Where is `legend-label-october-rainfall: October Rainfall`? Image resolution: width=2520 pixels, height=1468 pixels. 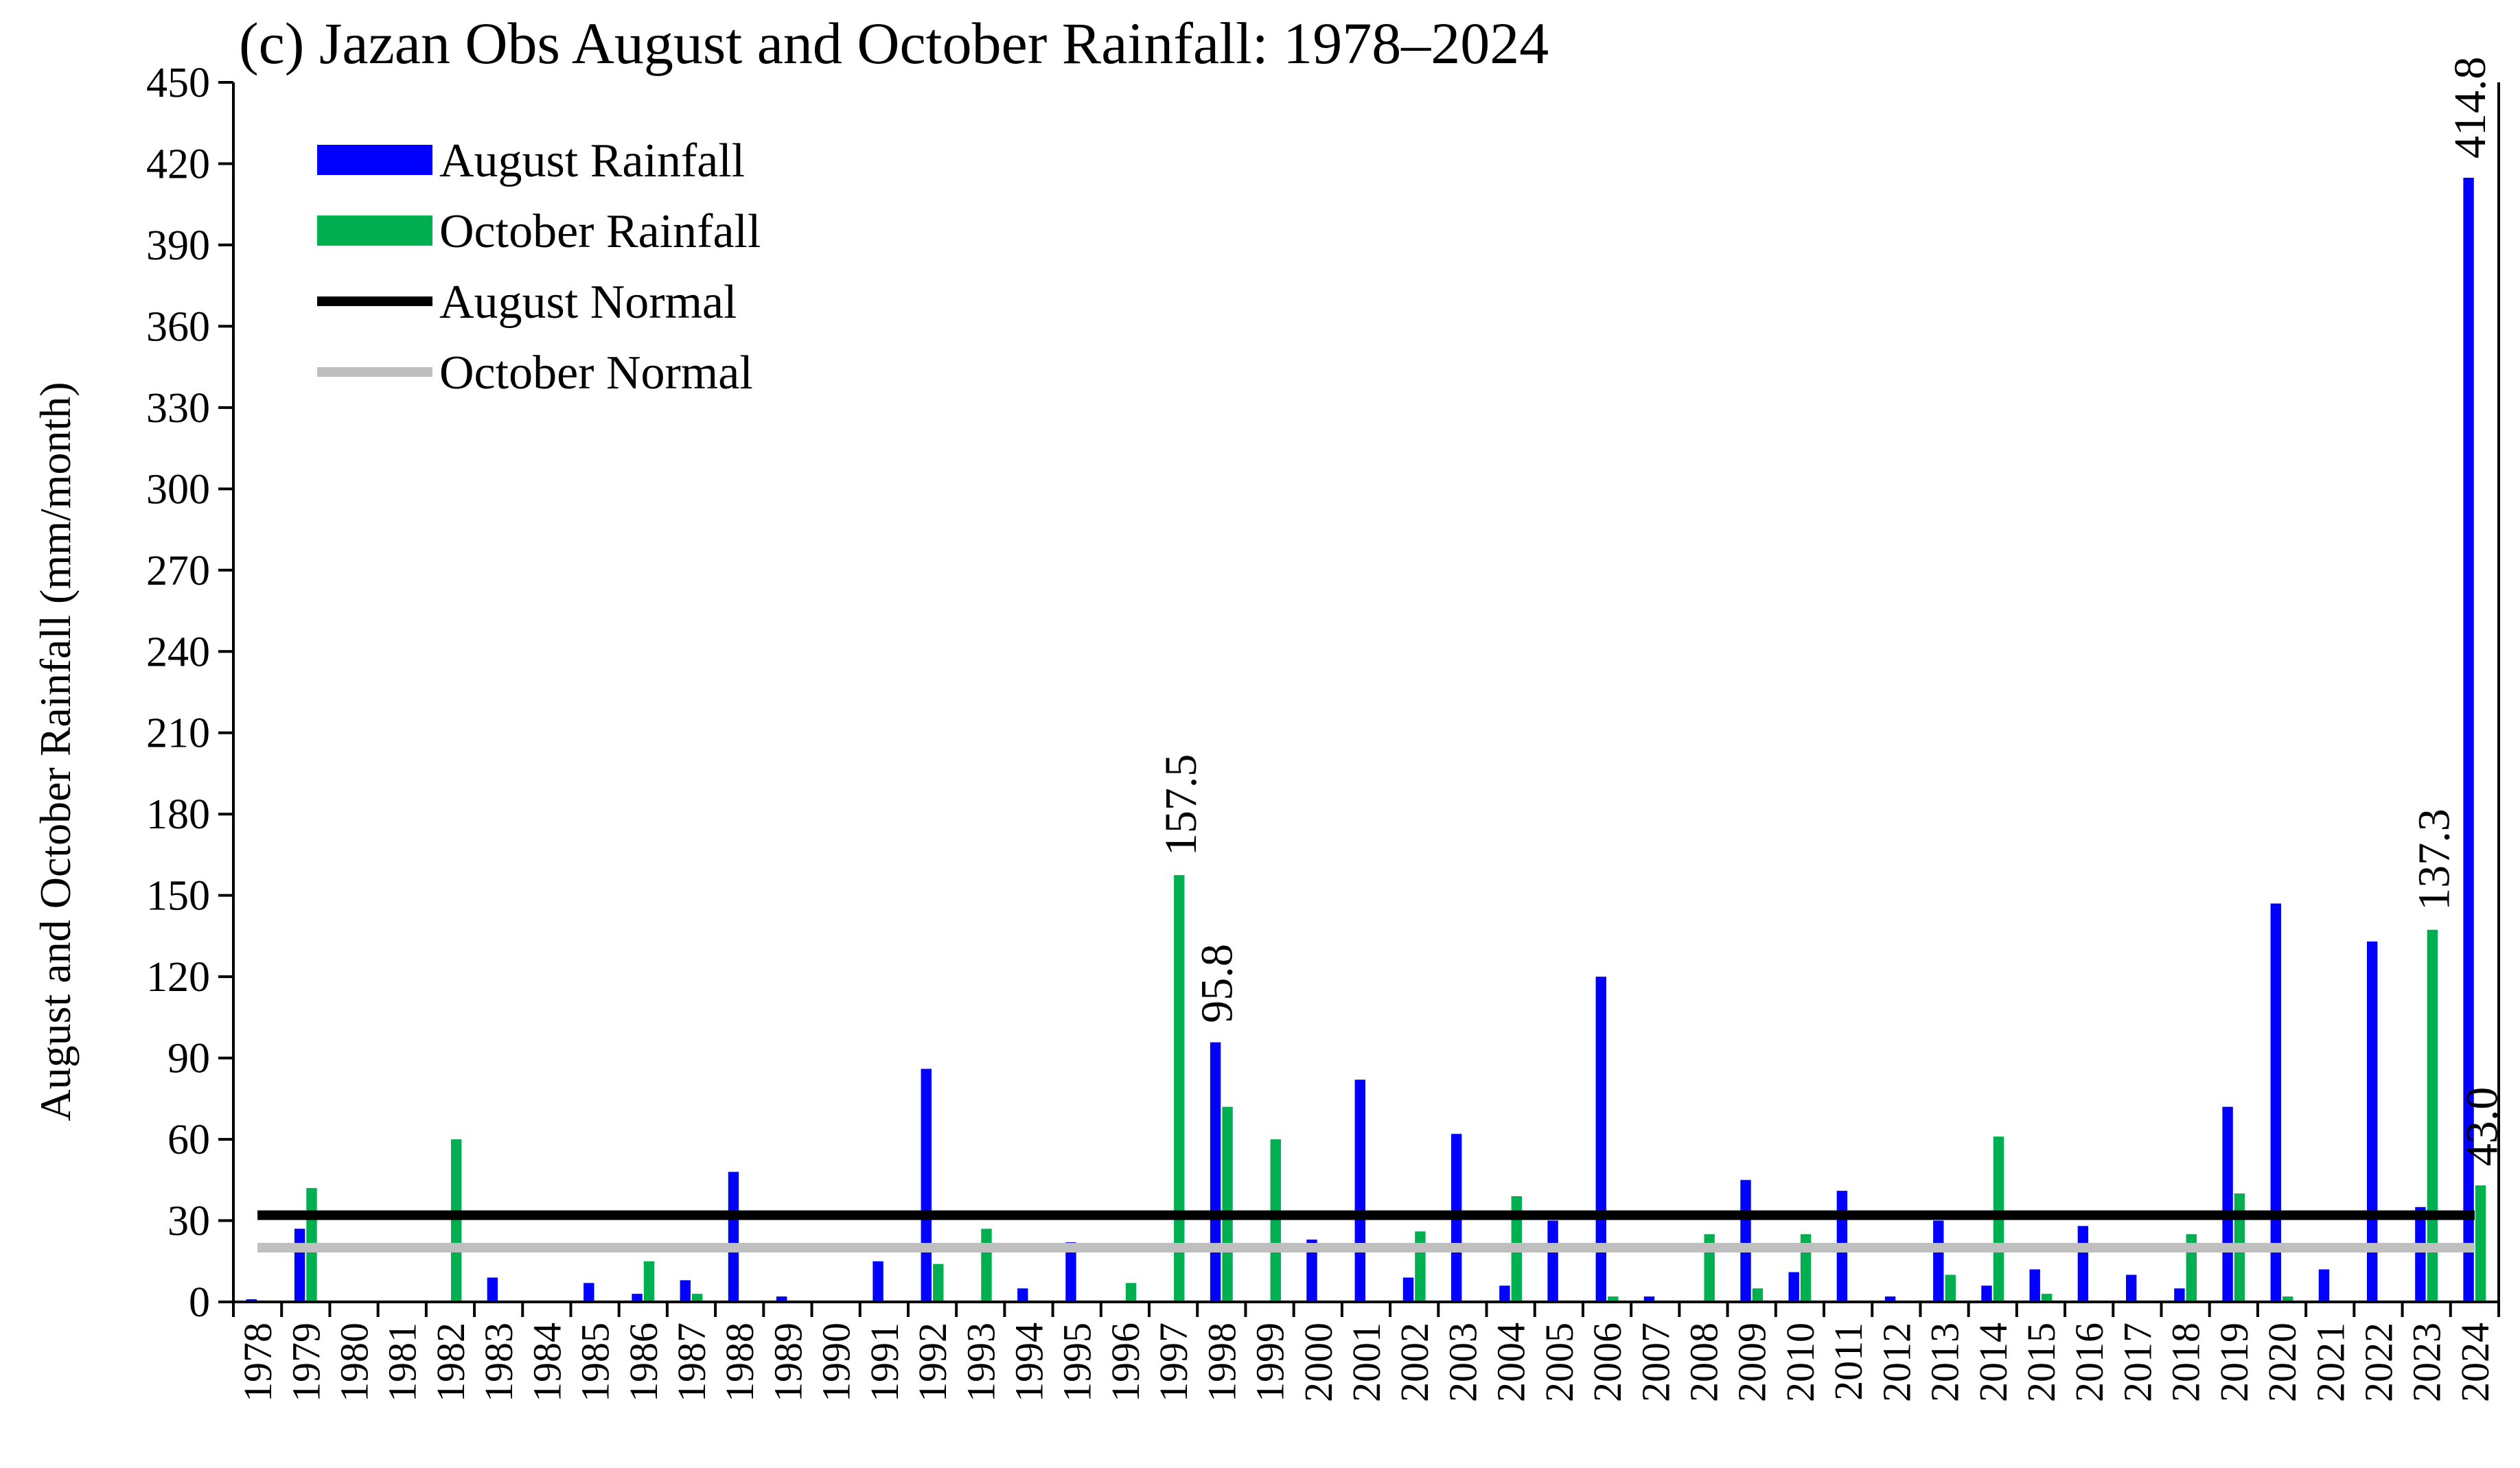 legend-label-october-rainfall: October Rainfall is located at coordinates (600, 231).